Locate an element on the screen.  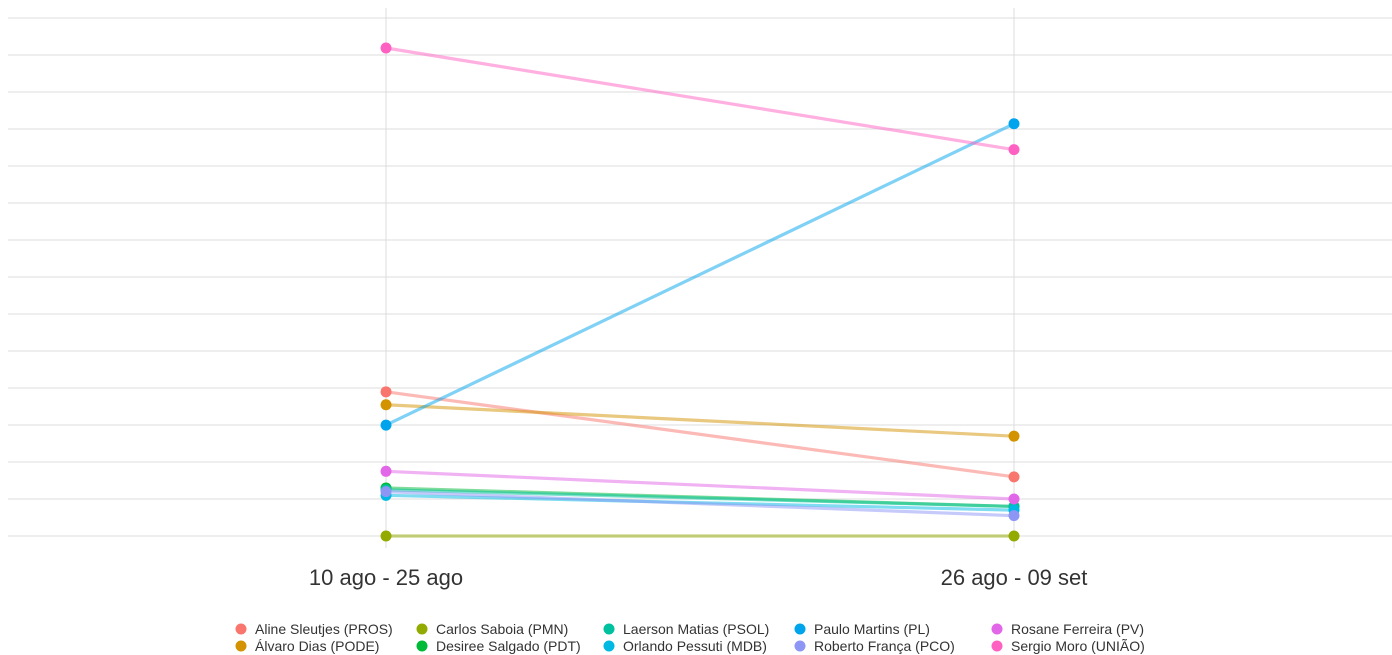
legend-item-paulo-martins-pl: Paulo Martins (PL) is located at coordinates (862, 629).